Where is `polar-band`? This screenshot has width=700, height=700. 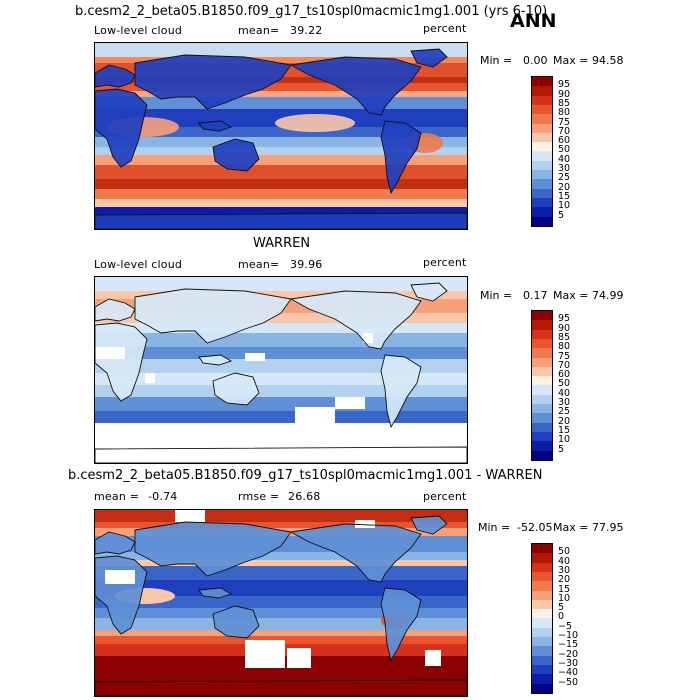 polar-band is located at coordinates (281, 453).